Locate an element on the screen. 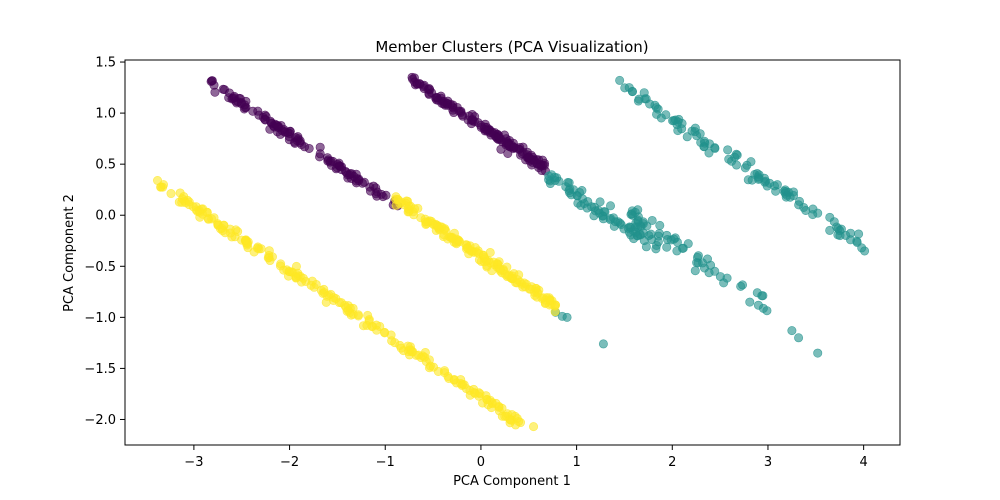  x-axis: −3 −2 −1 0 1 2 3 4 is located at coordinates (526, 457).